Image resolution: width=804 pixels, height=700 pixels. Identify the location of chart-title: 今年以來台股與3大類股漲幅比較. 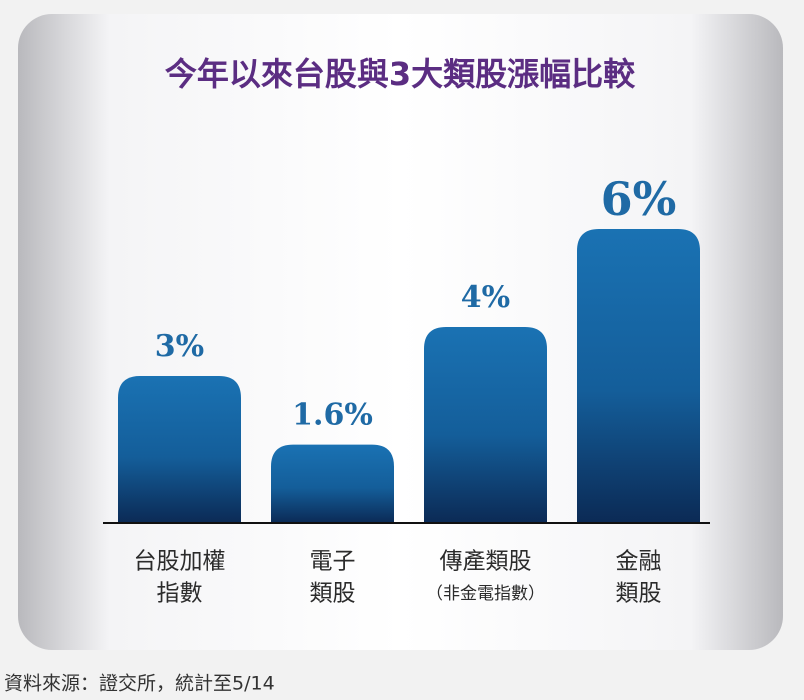
(400, 74).